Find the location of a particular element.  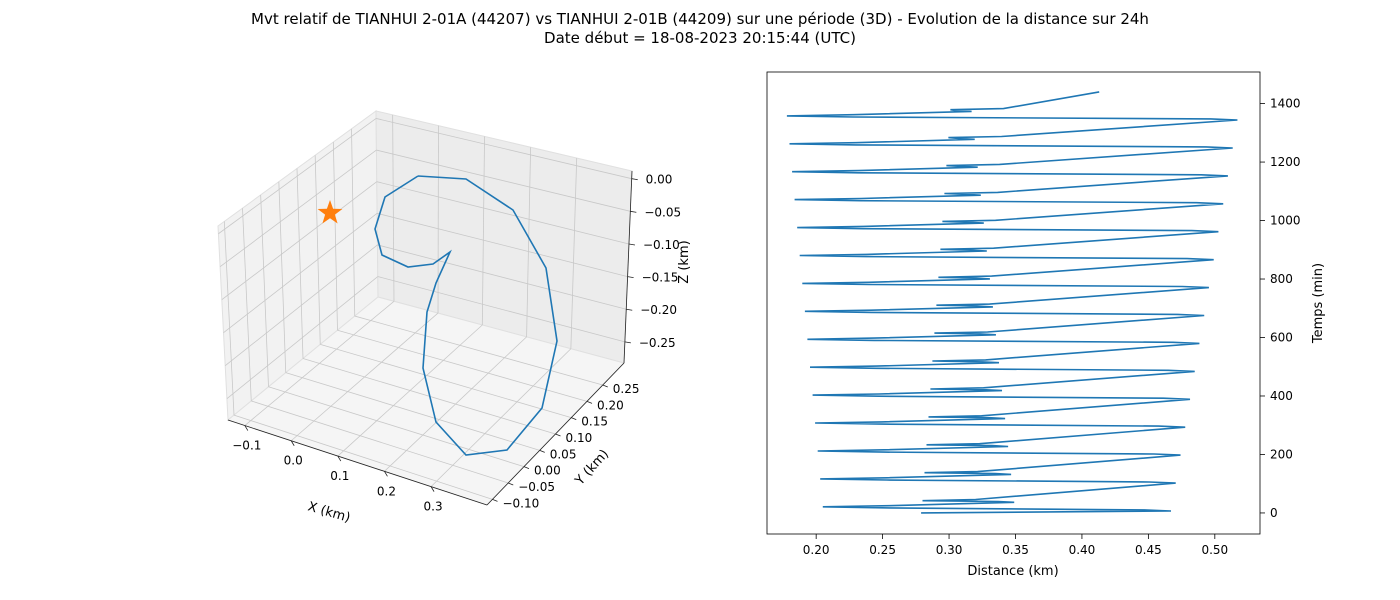

distance-tick-label-0: 0.20 is located at coordinates (816, 550).